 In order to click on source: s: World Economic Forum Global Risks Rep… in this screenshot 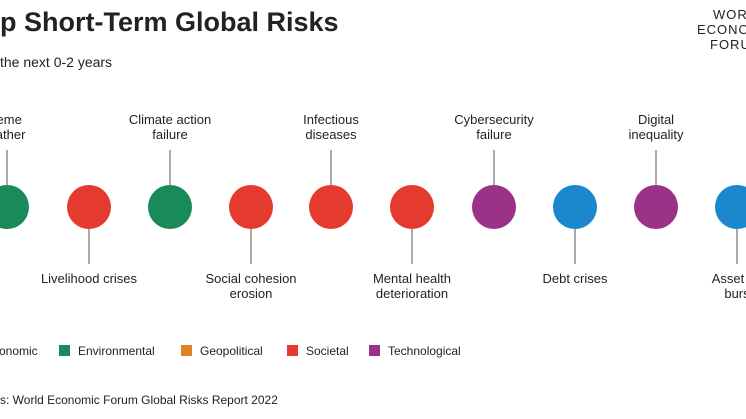, I will do `click(139, 400)`.